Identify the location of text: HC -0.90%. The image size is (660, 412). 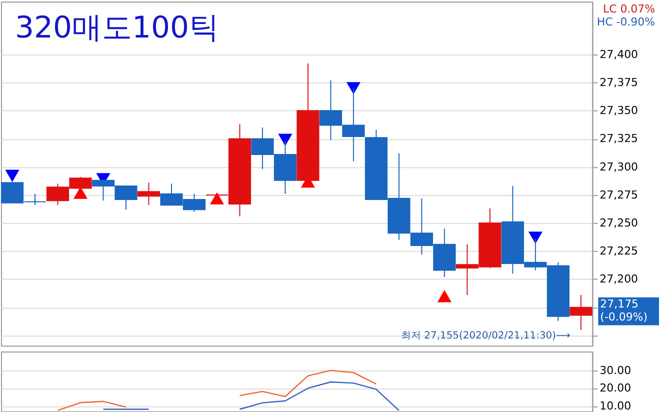
(626, 22).